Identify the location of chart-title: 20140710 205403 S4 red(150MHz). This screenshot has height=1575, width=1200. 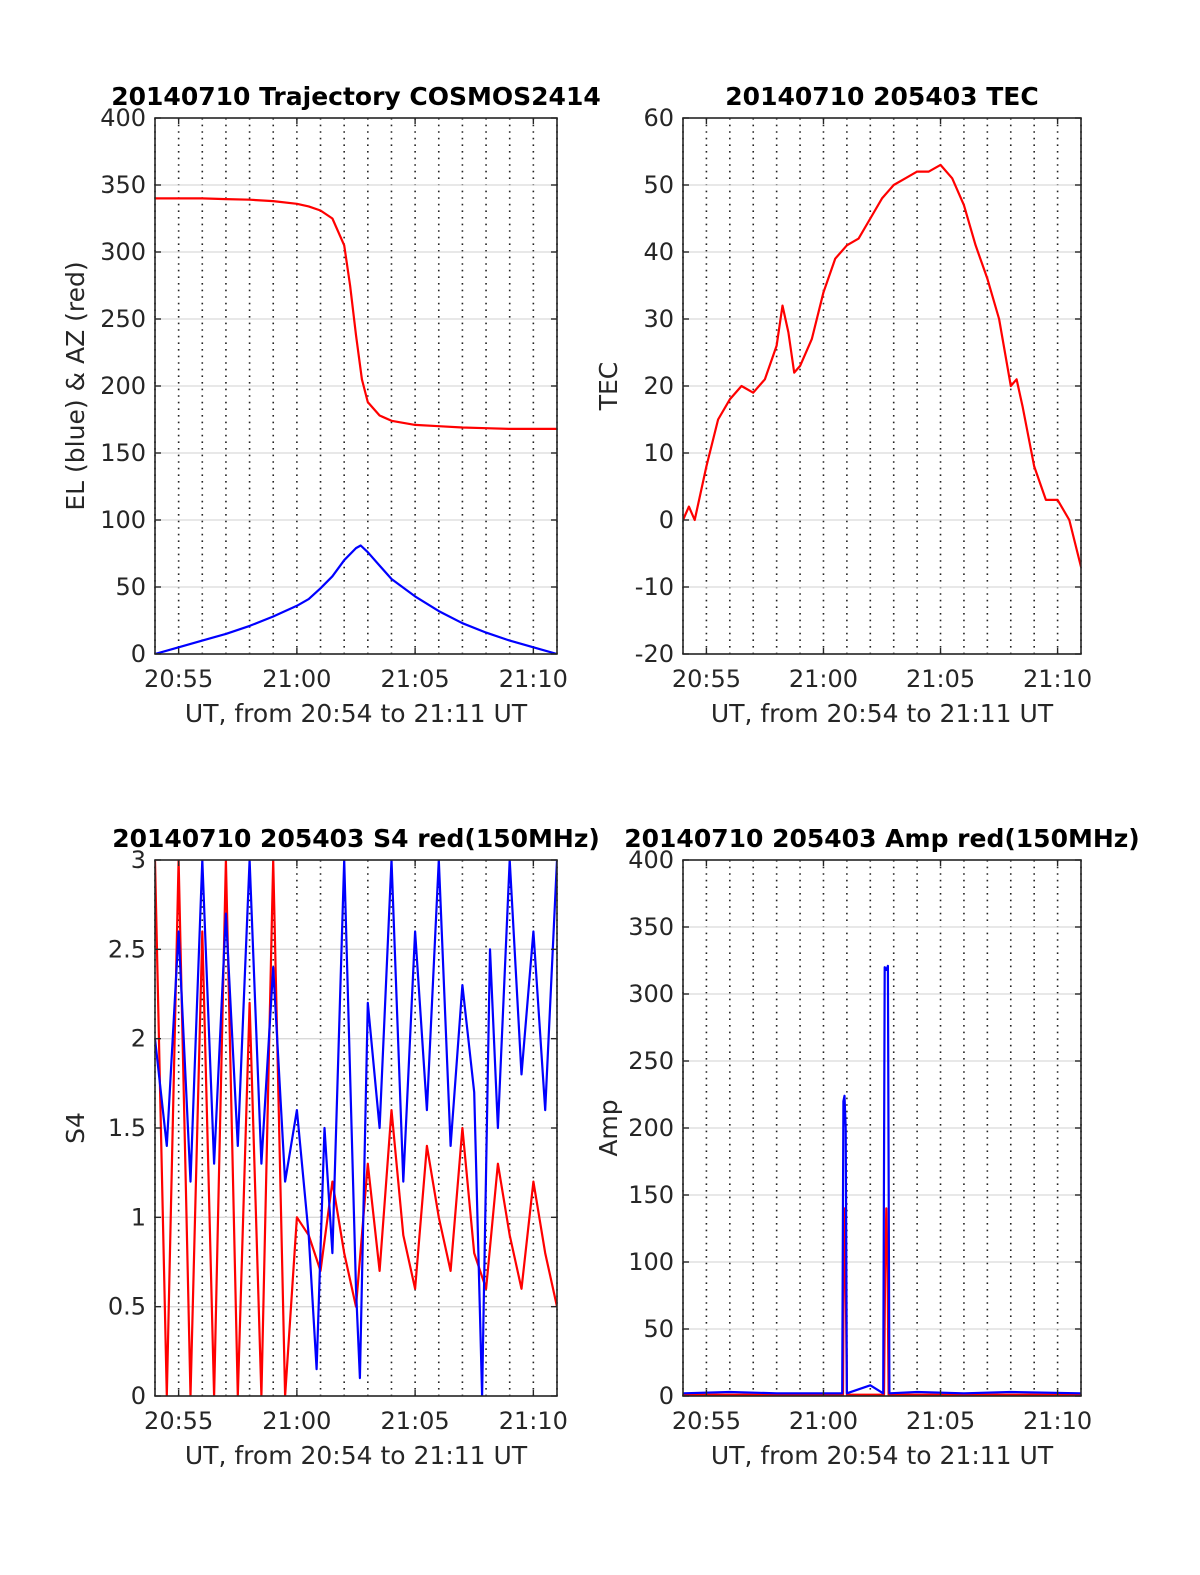
(356, 838).